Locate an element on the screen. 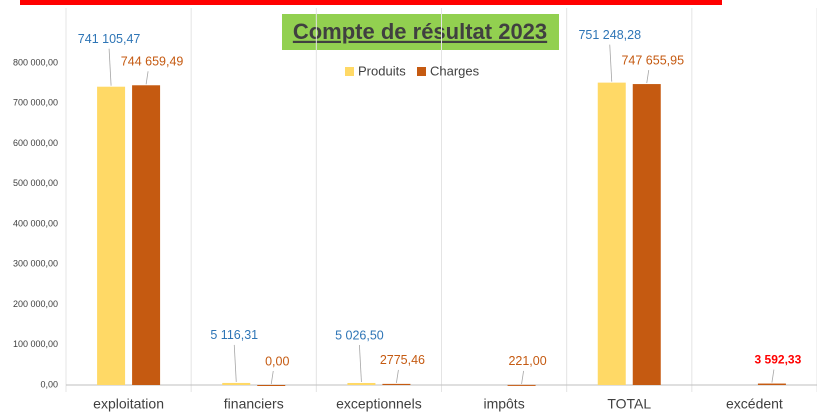 This screenshot has width=817, height=412. y-tick-label: 800 000,00 is located at coordinates (35, 62).